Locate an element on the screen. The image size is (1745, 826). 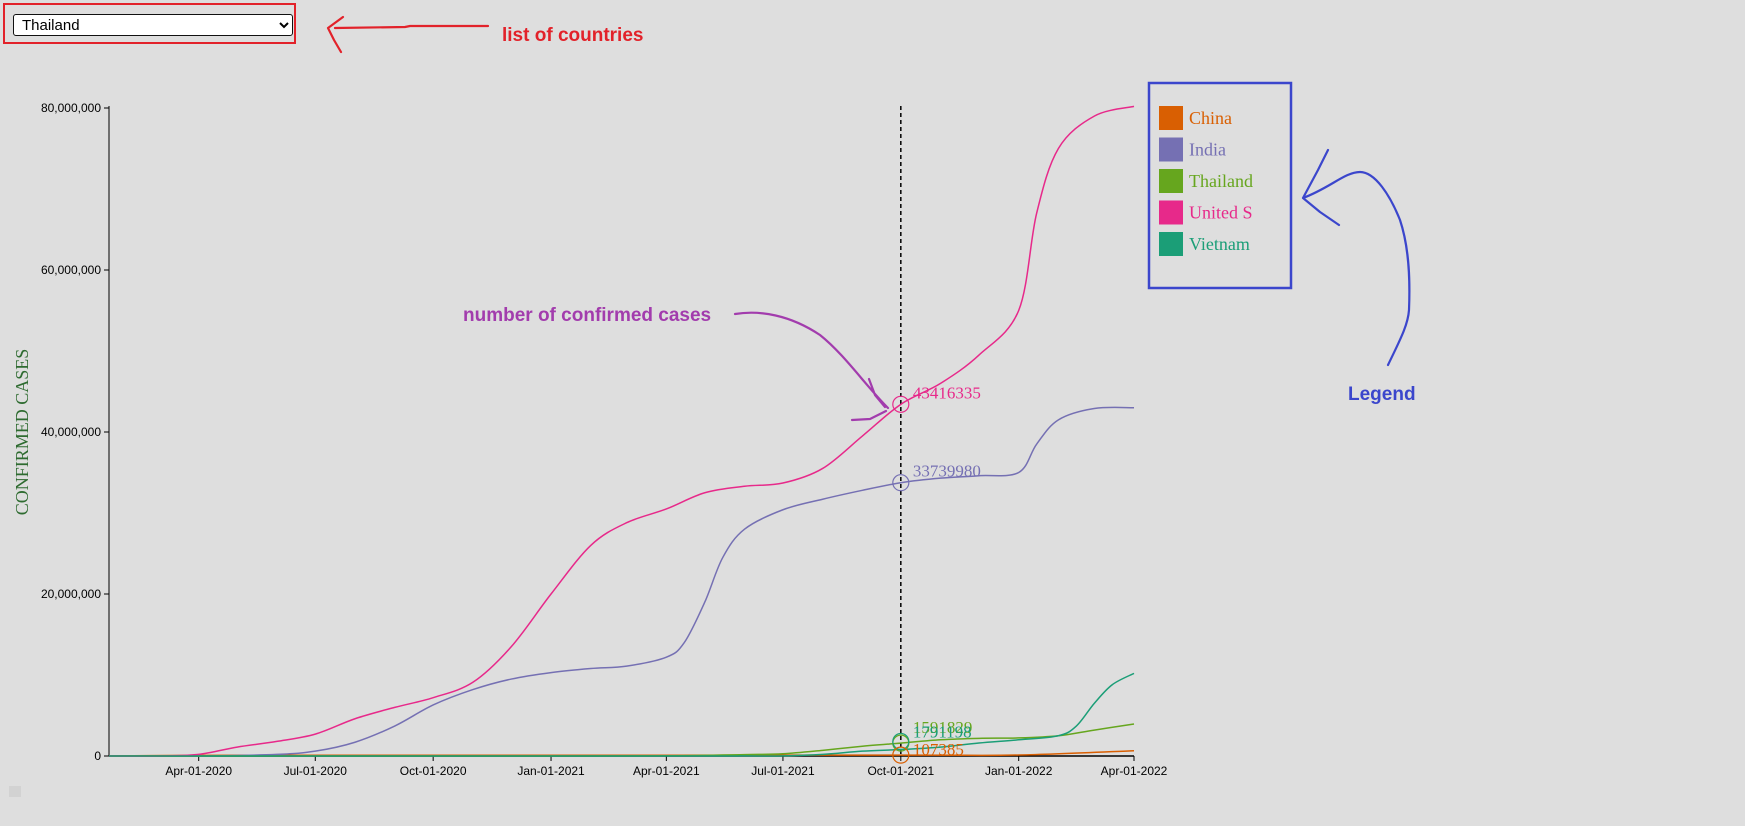
y-tick-label: 20,000,000 is located at coordinates (71, 594).